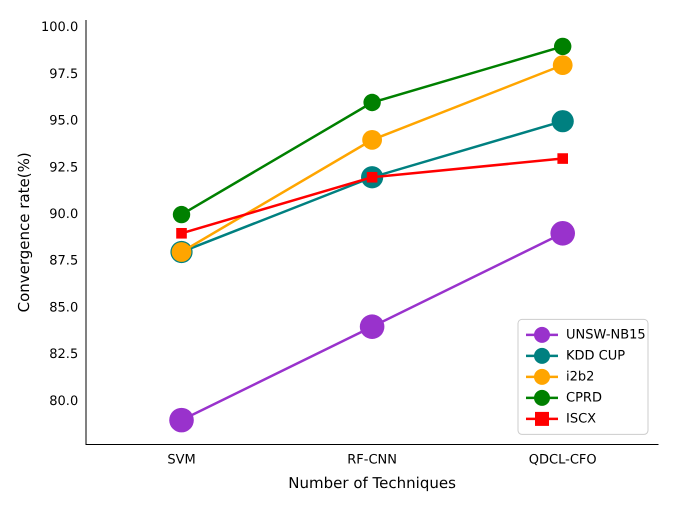  I want to click on x-axis-title: Number of Techniques, so click(372, 483).